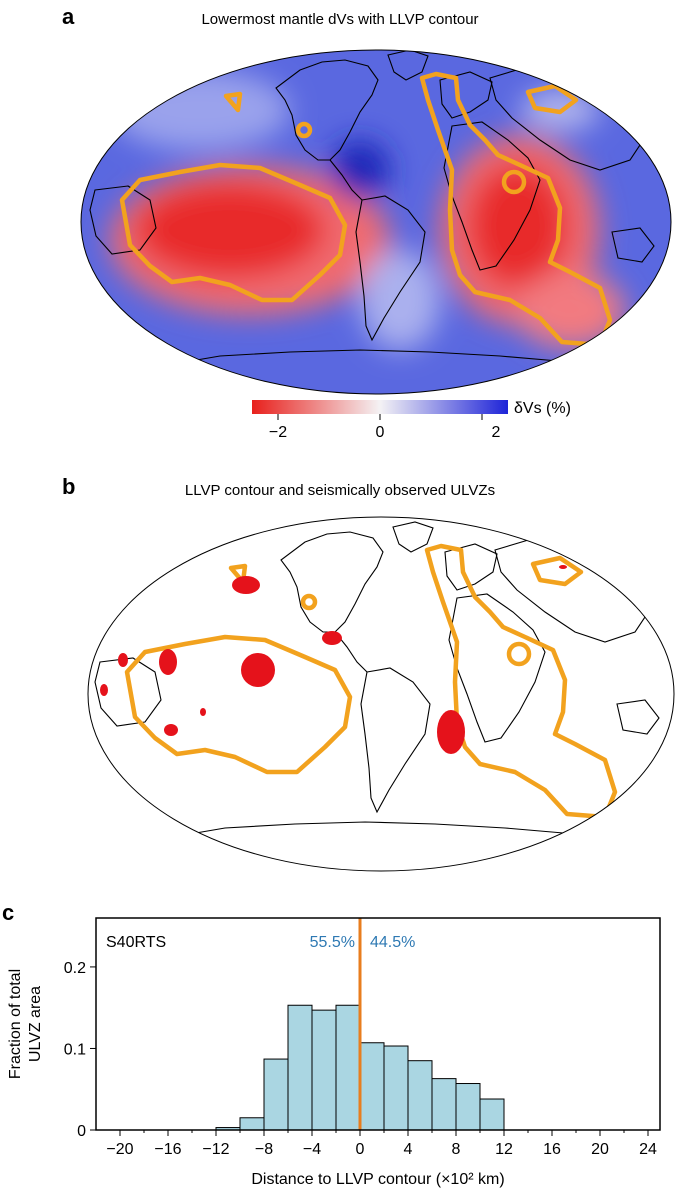 Image resolution: width=675 pixels, height=1192 pixels. Describe the element at coordinates (600, 1149) in the screenshot. I see `x-tick-label: 20` at that location.